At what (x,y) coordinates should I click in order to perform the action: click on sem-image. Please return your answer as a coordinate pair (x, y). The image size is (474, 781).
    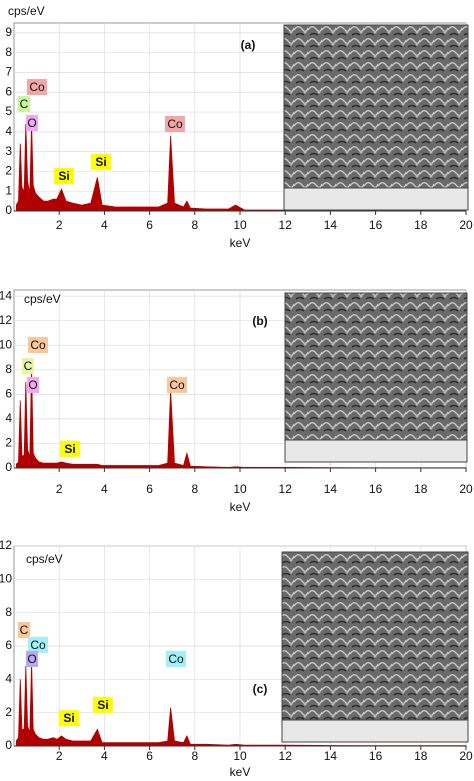
    Looking at the image, I should click on (375, 647).